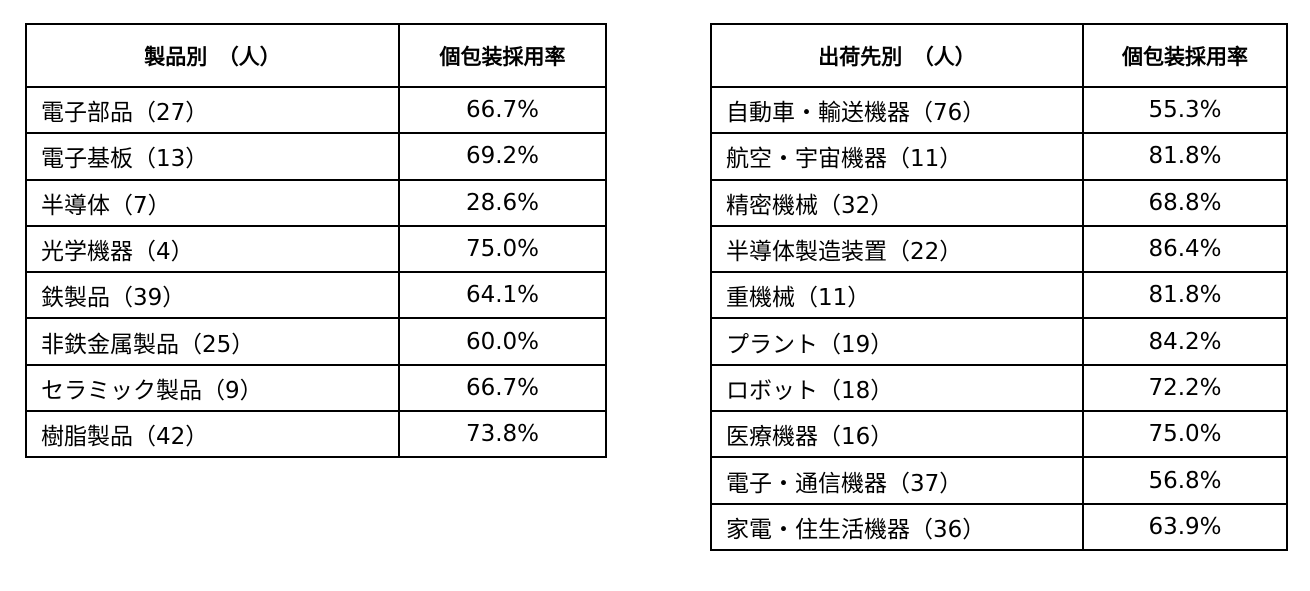 This screenshot has width=1310, height=591. I want to click on header-row: 製品別 （人） 個包装採用率, so click(316, 55).